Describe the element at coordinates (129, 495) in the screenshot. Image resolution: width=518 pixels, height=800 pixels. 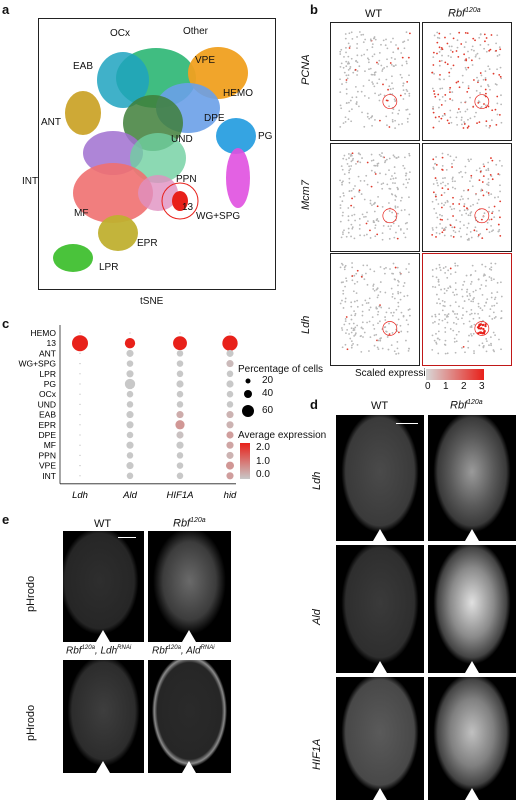
I see `dotplot-gene-label: Ald` at that location.